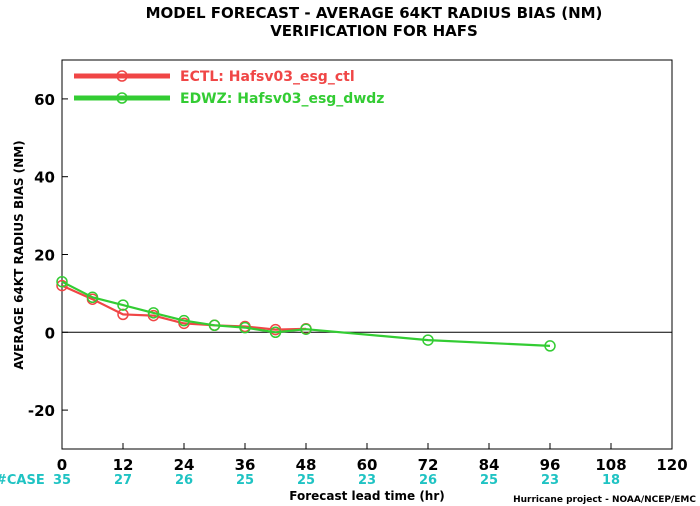 The height and width of the screenshot is (506, 700). What do you see at coordinates (611, 480) in the screenshot?
I see `case-count: 18` at bounding box center [611, 480].